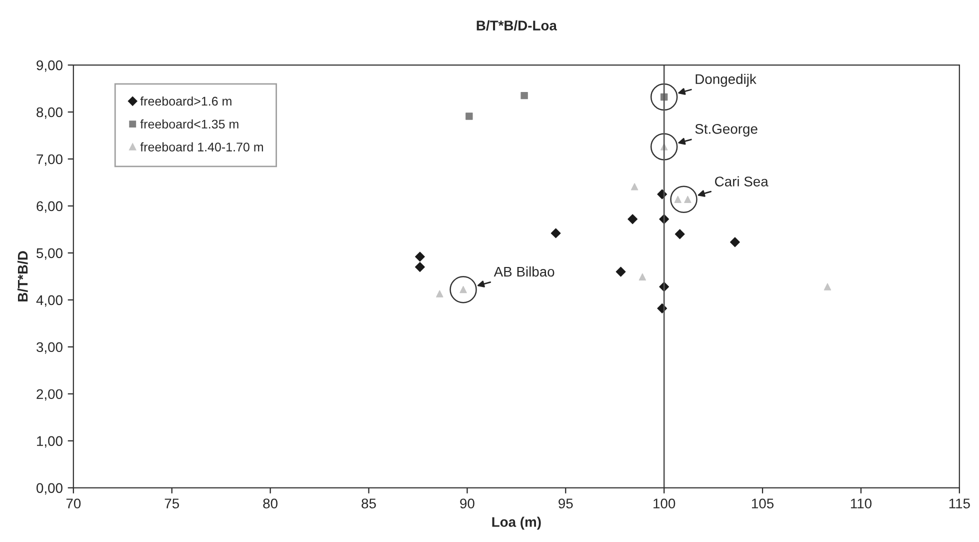 This screenshot has height=542, width=979. I want to click on x-tick-label: 75, so click(172, 503).